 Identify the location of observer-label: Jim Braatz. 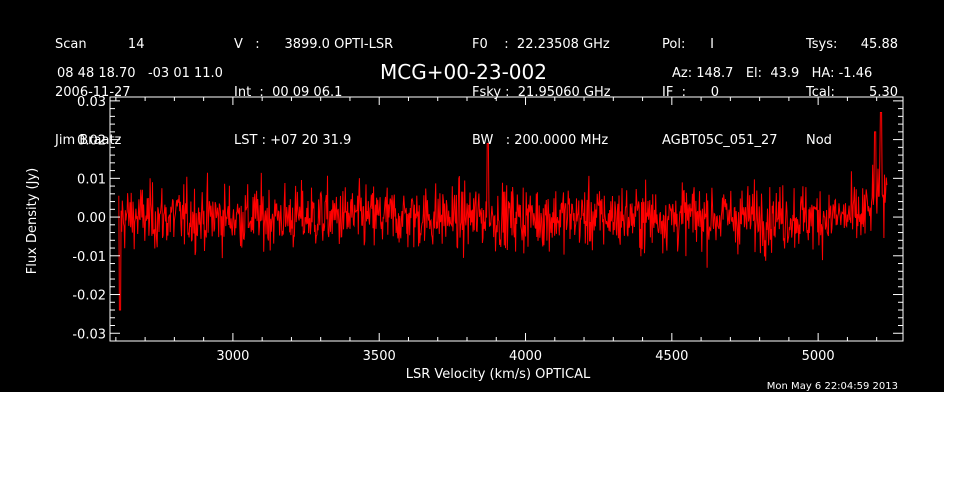
(88, 140).